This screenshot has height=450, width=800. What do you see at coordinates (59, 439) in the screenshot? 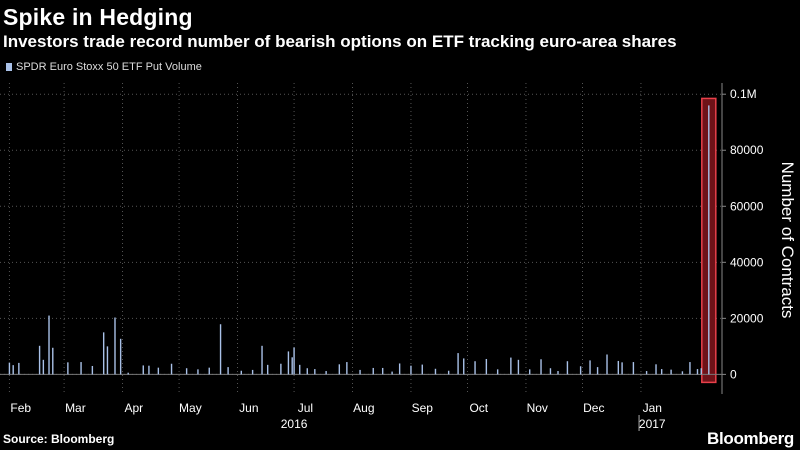
I see `source-note: Source: Bloomberg` at bounding box center [59, 439].